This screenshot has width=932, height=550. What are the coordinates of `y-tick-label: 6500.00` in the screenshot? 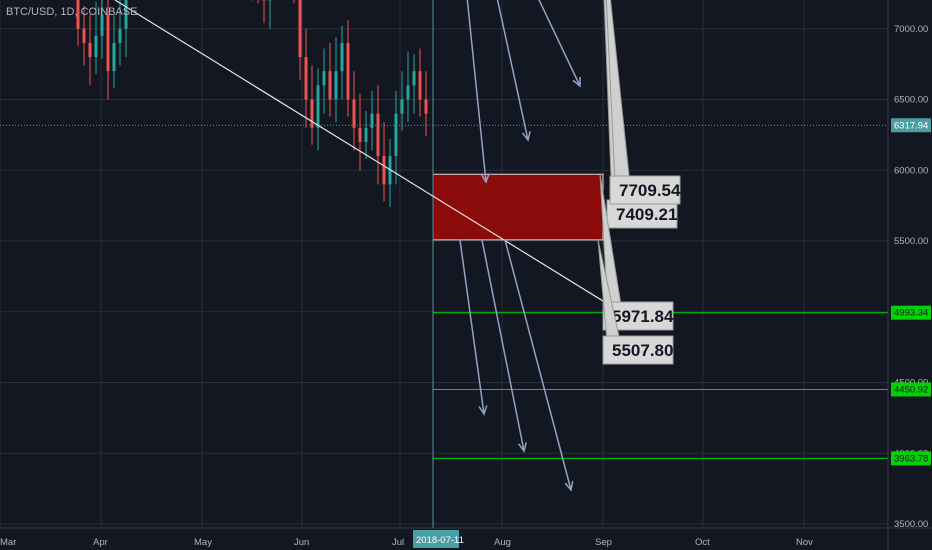 It's located at (911, 100).